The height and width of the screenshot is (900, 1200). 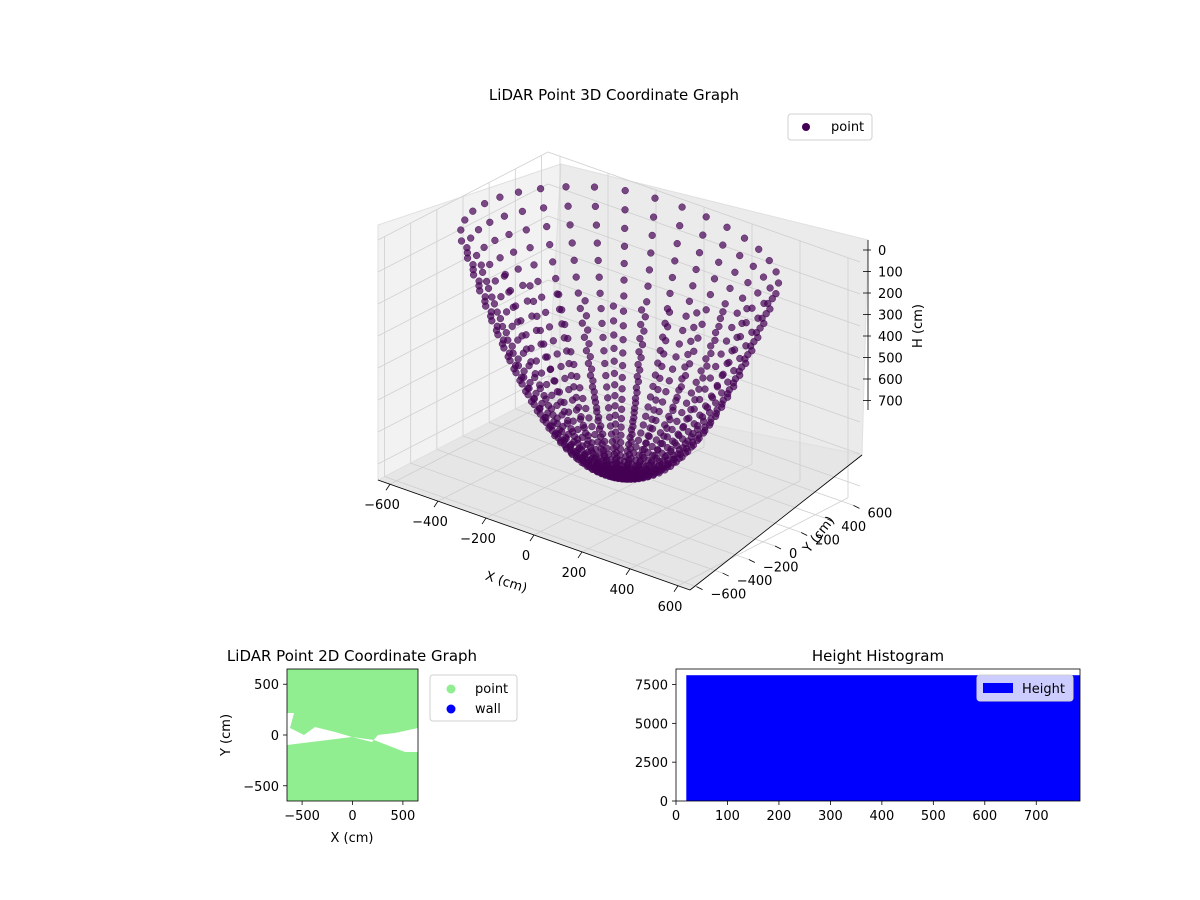 I want to click on histogram-x-tick: 700, so click(x=1036, y=816).